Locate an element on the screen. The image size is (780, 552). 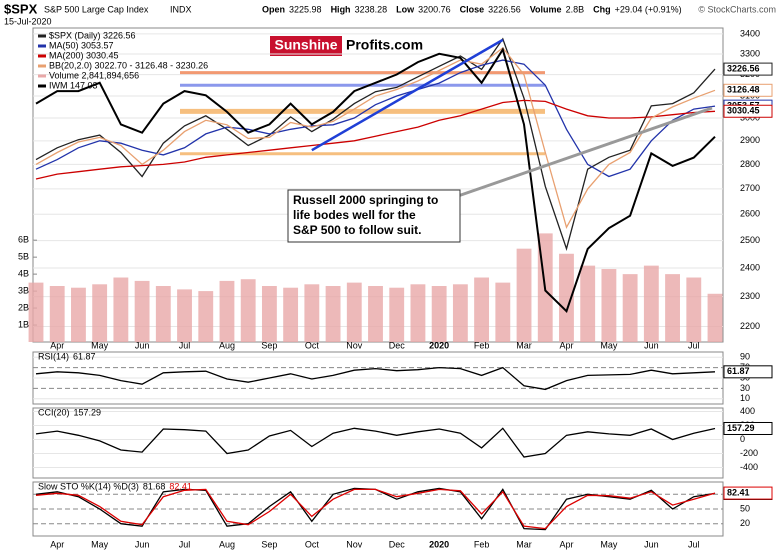
y-tick-label: -400 is located at coordinates (749, 467).